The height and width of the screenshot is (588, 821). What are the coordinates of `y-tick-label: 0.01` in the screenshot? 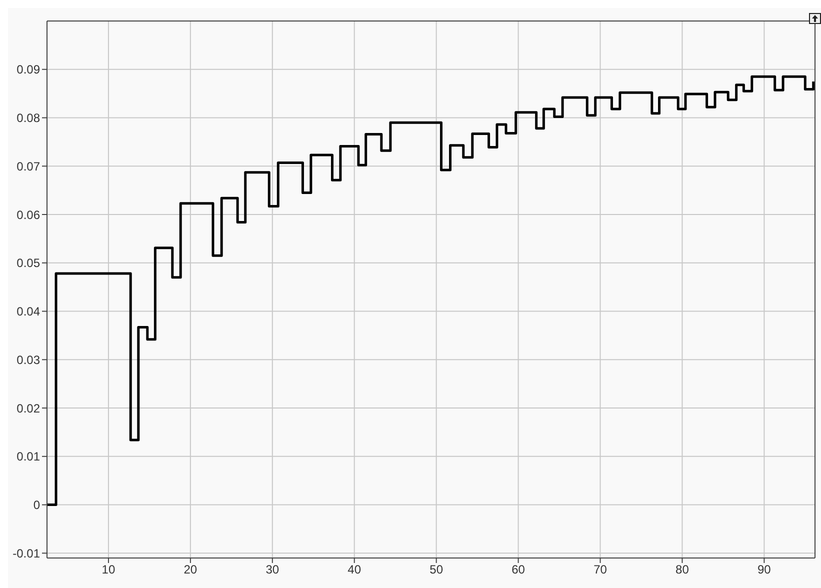 It's located at (28, 457).